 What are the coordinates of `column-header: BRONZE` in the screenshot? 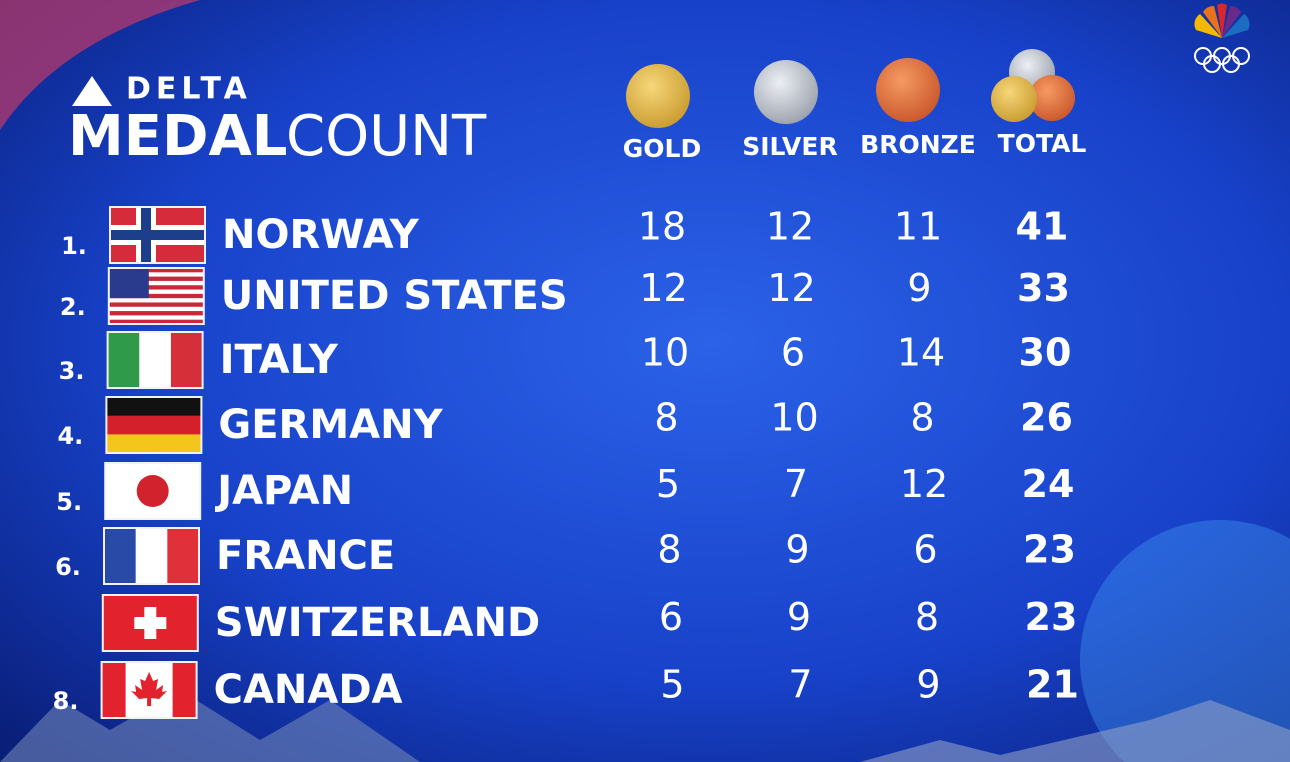 It's located at (918, 144).